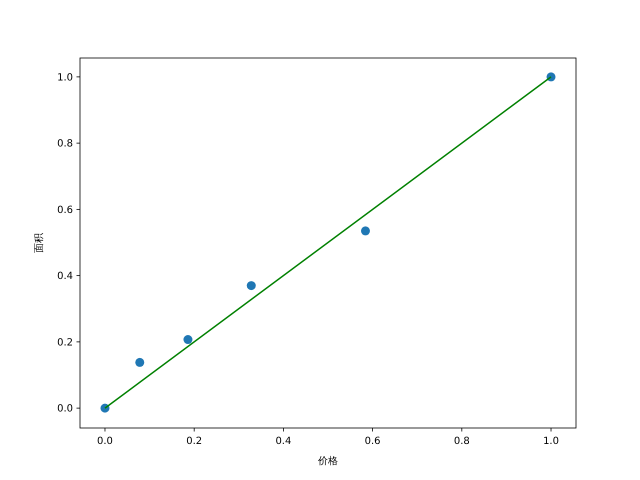 The width and height of the screenshot is (640, 480). I want to click on y-tick-label: 0.0, so click(65, 409).